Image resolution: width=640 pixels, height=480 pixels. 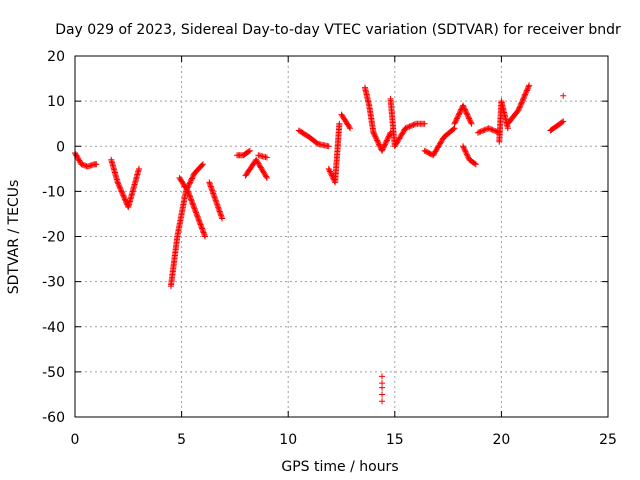 I want to click on y-tick-label: 10, so click(x=56, y=102).